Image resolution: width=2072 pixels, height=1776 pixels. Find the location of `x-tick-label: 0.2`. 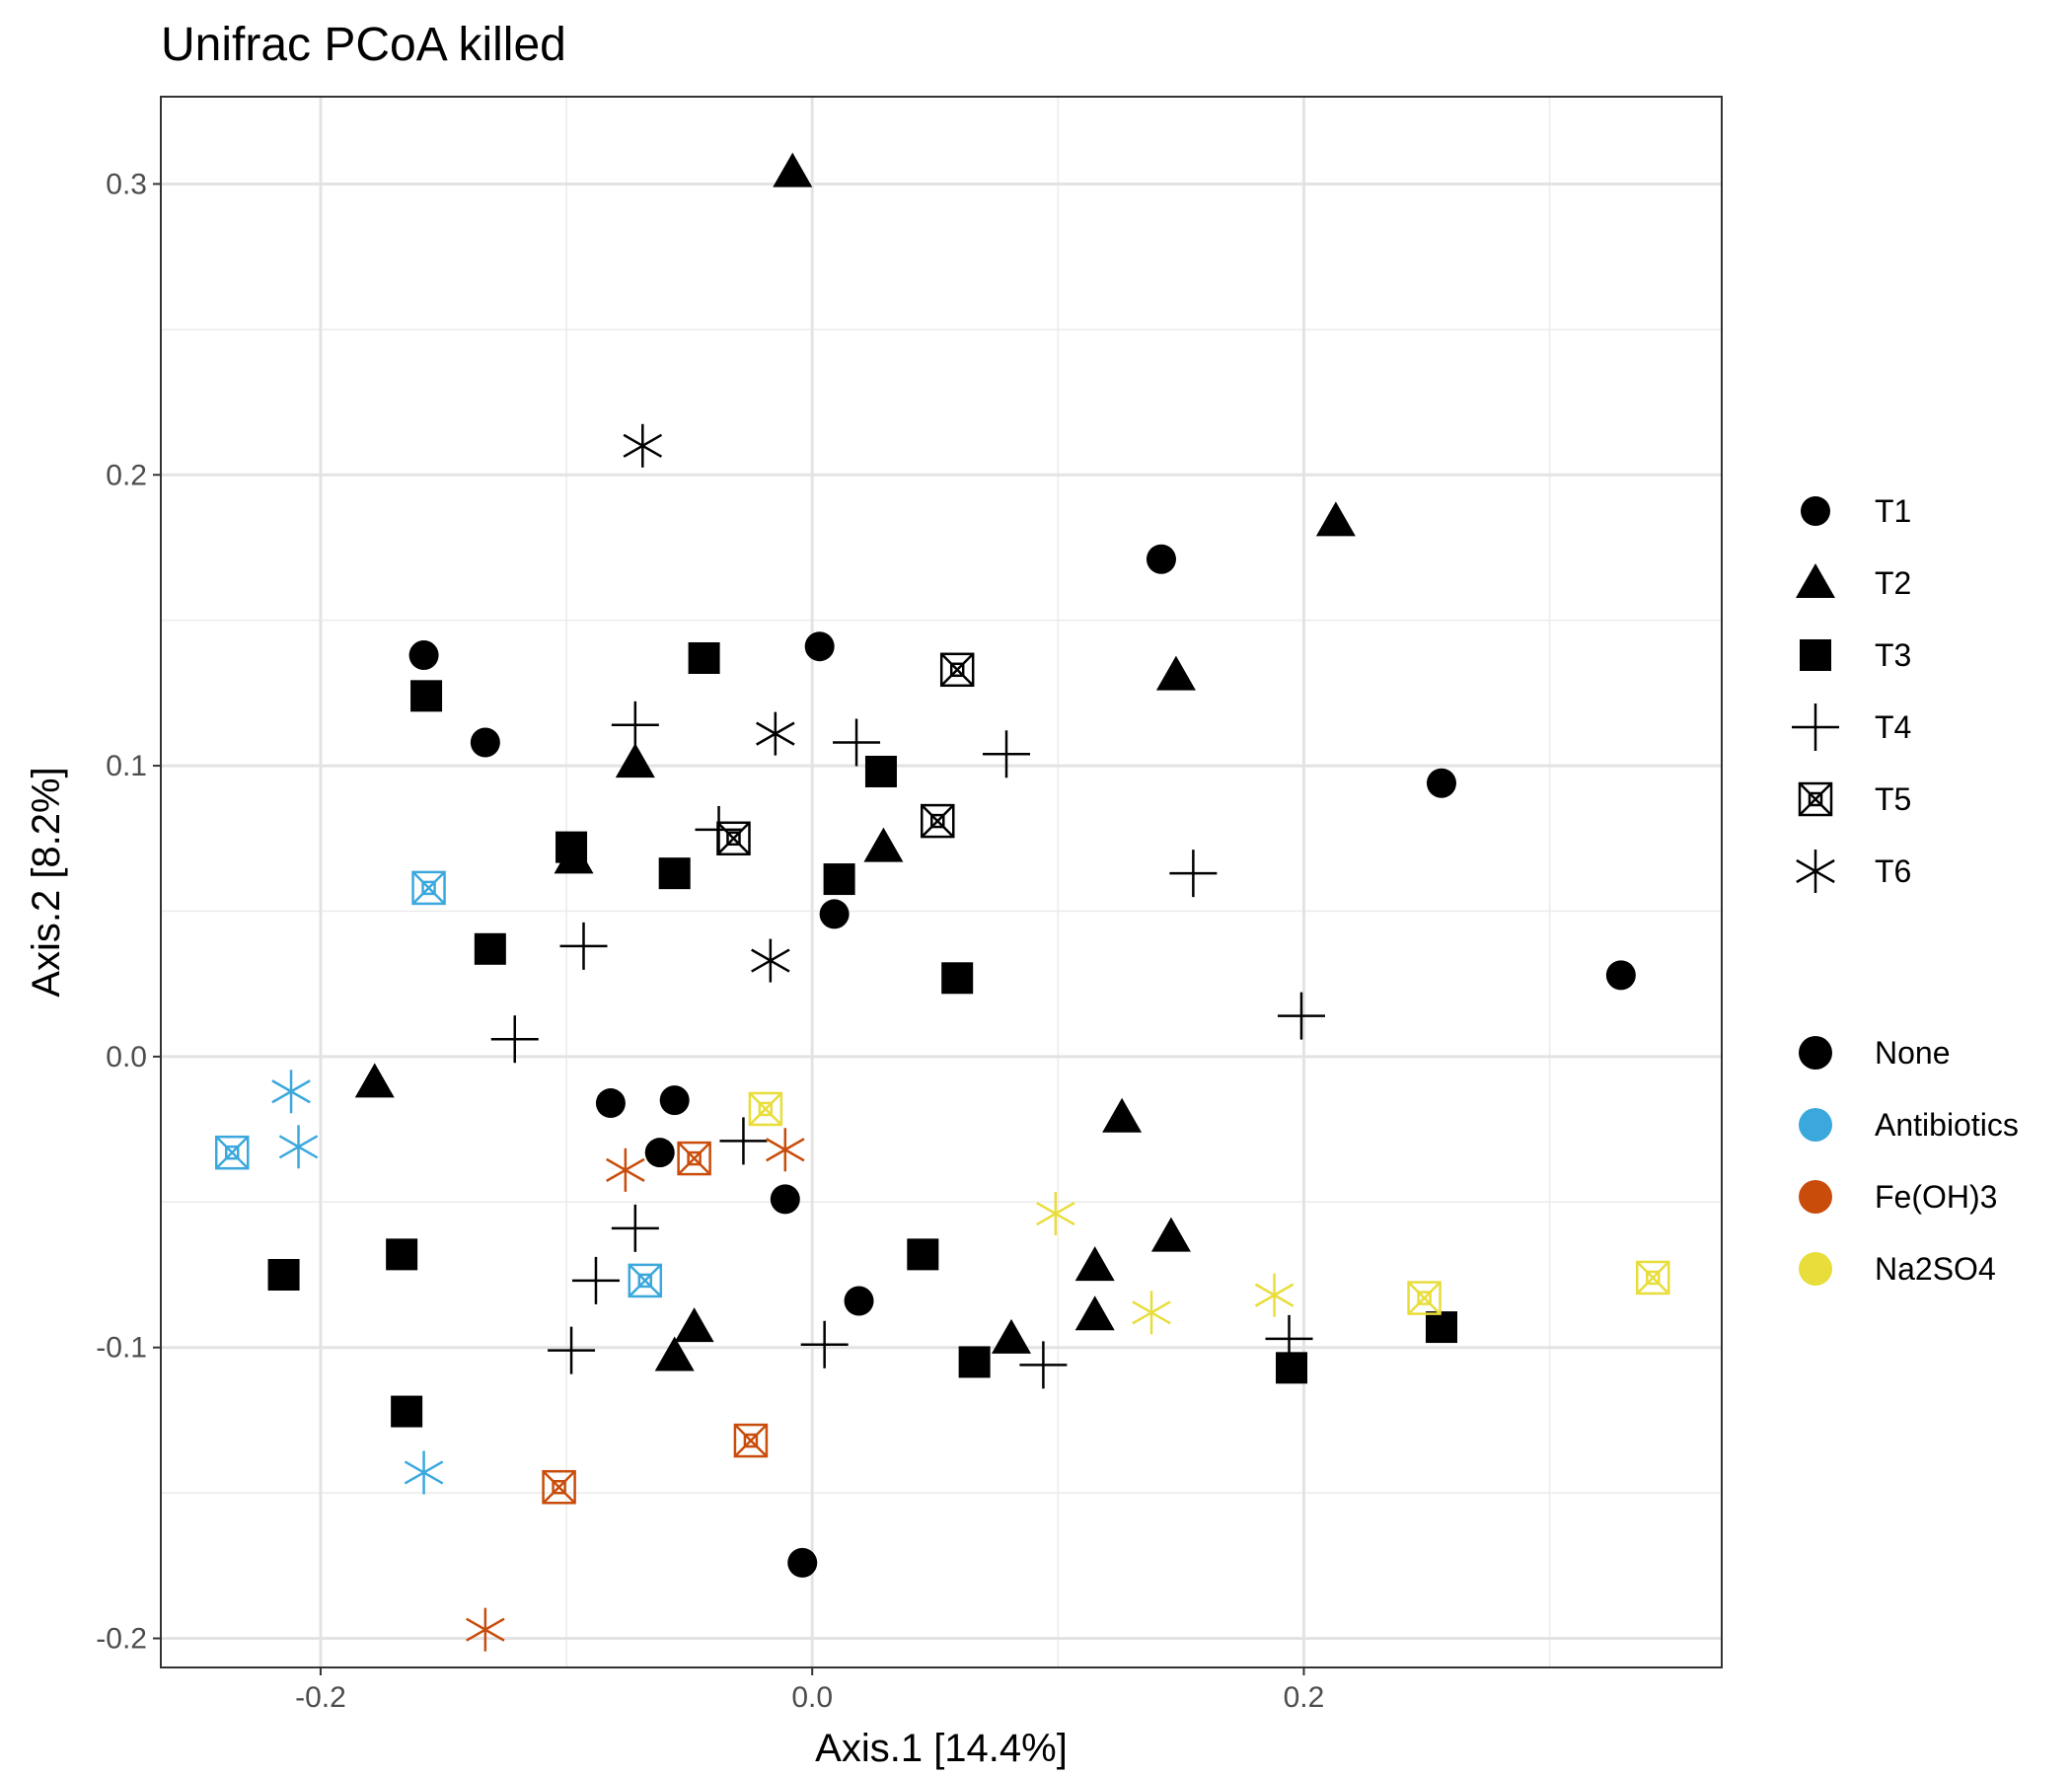

x-tick-label: 0.2 is located at coordinates (1305, 1698).